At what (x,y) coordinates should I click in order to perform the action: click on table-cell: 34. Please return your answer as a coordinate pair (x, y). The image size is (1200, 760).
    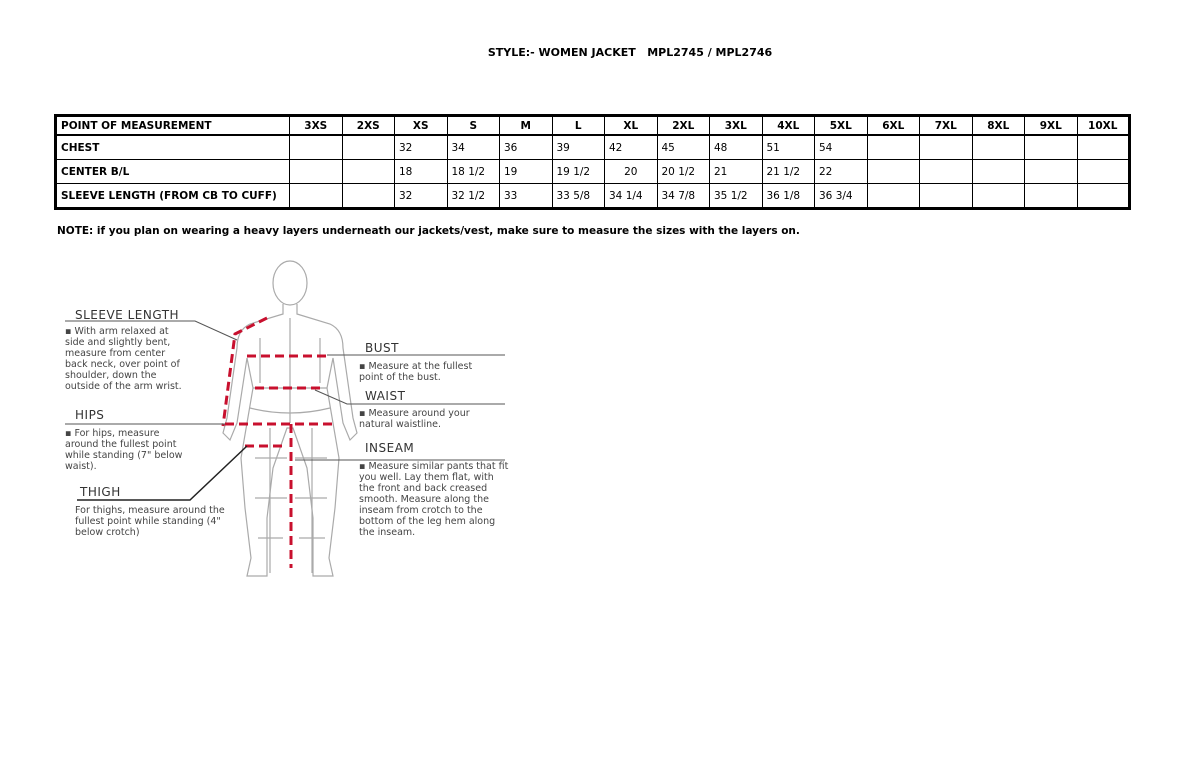
    Looking at the image, I should click on (473, 147).